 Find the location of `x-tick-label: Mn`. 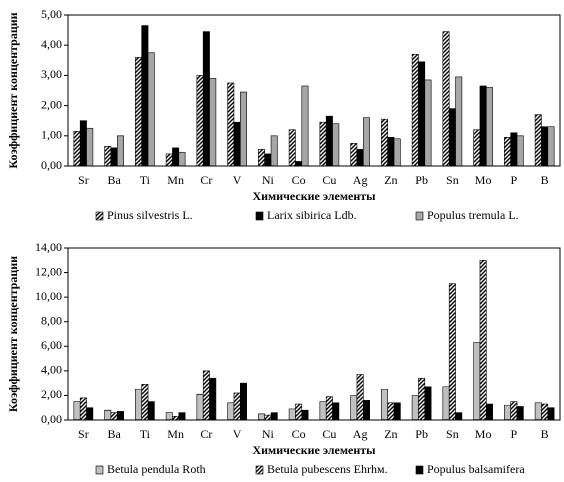

x-tick-label: Mn is located at coordinates (175, 180).